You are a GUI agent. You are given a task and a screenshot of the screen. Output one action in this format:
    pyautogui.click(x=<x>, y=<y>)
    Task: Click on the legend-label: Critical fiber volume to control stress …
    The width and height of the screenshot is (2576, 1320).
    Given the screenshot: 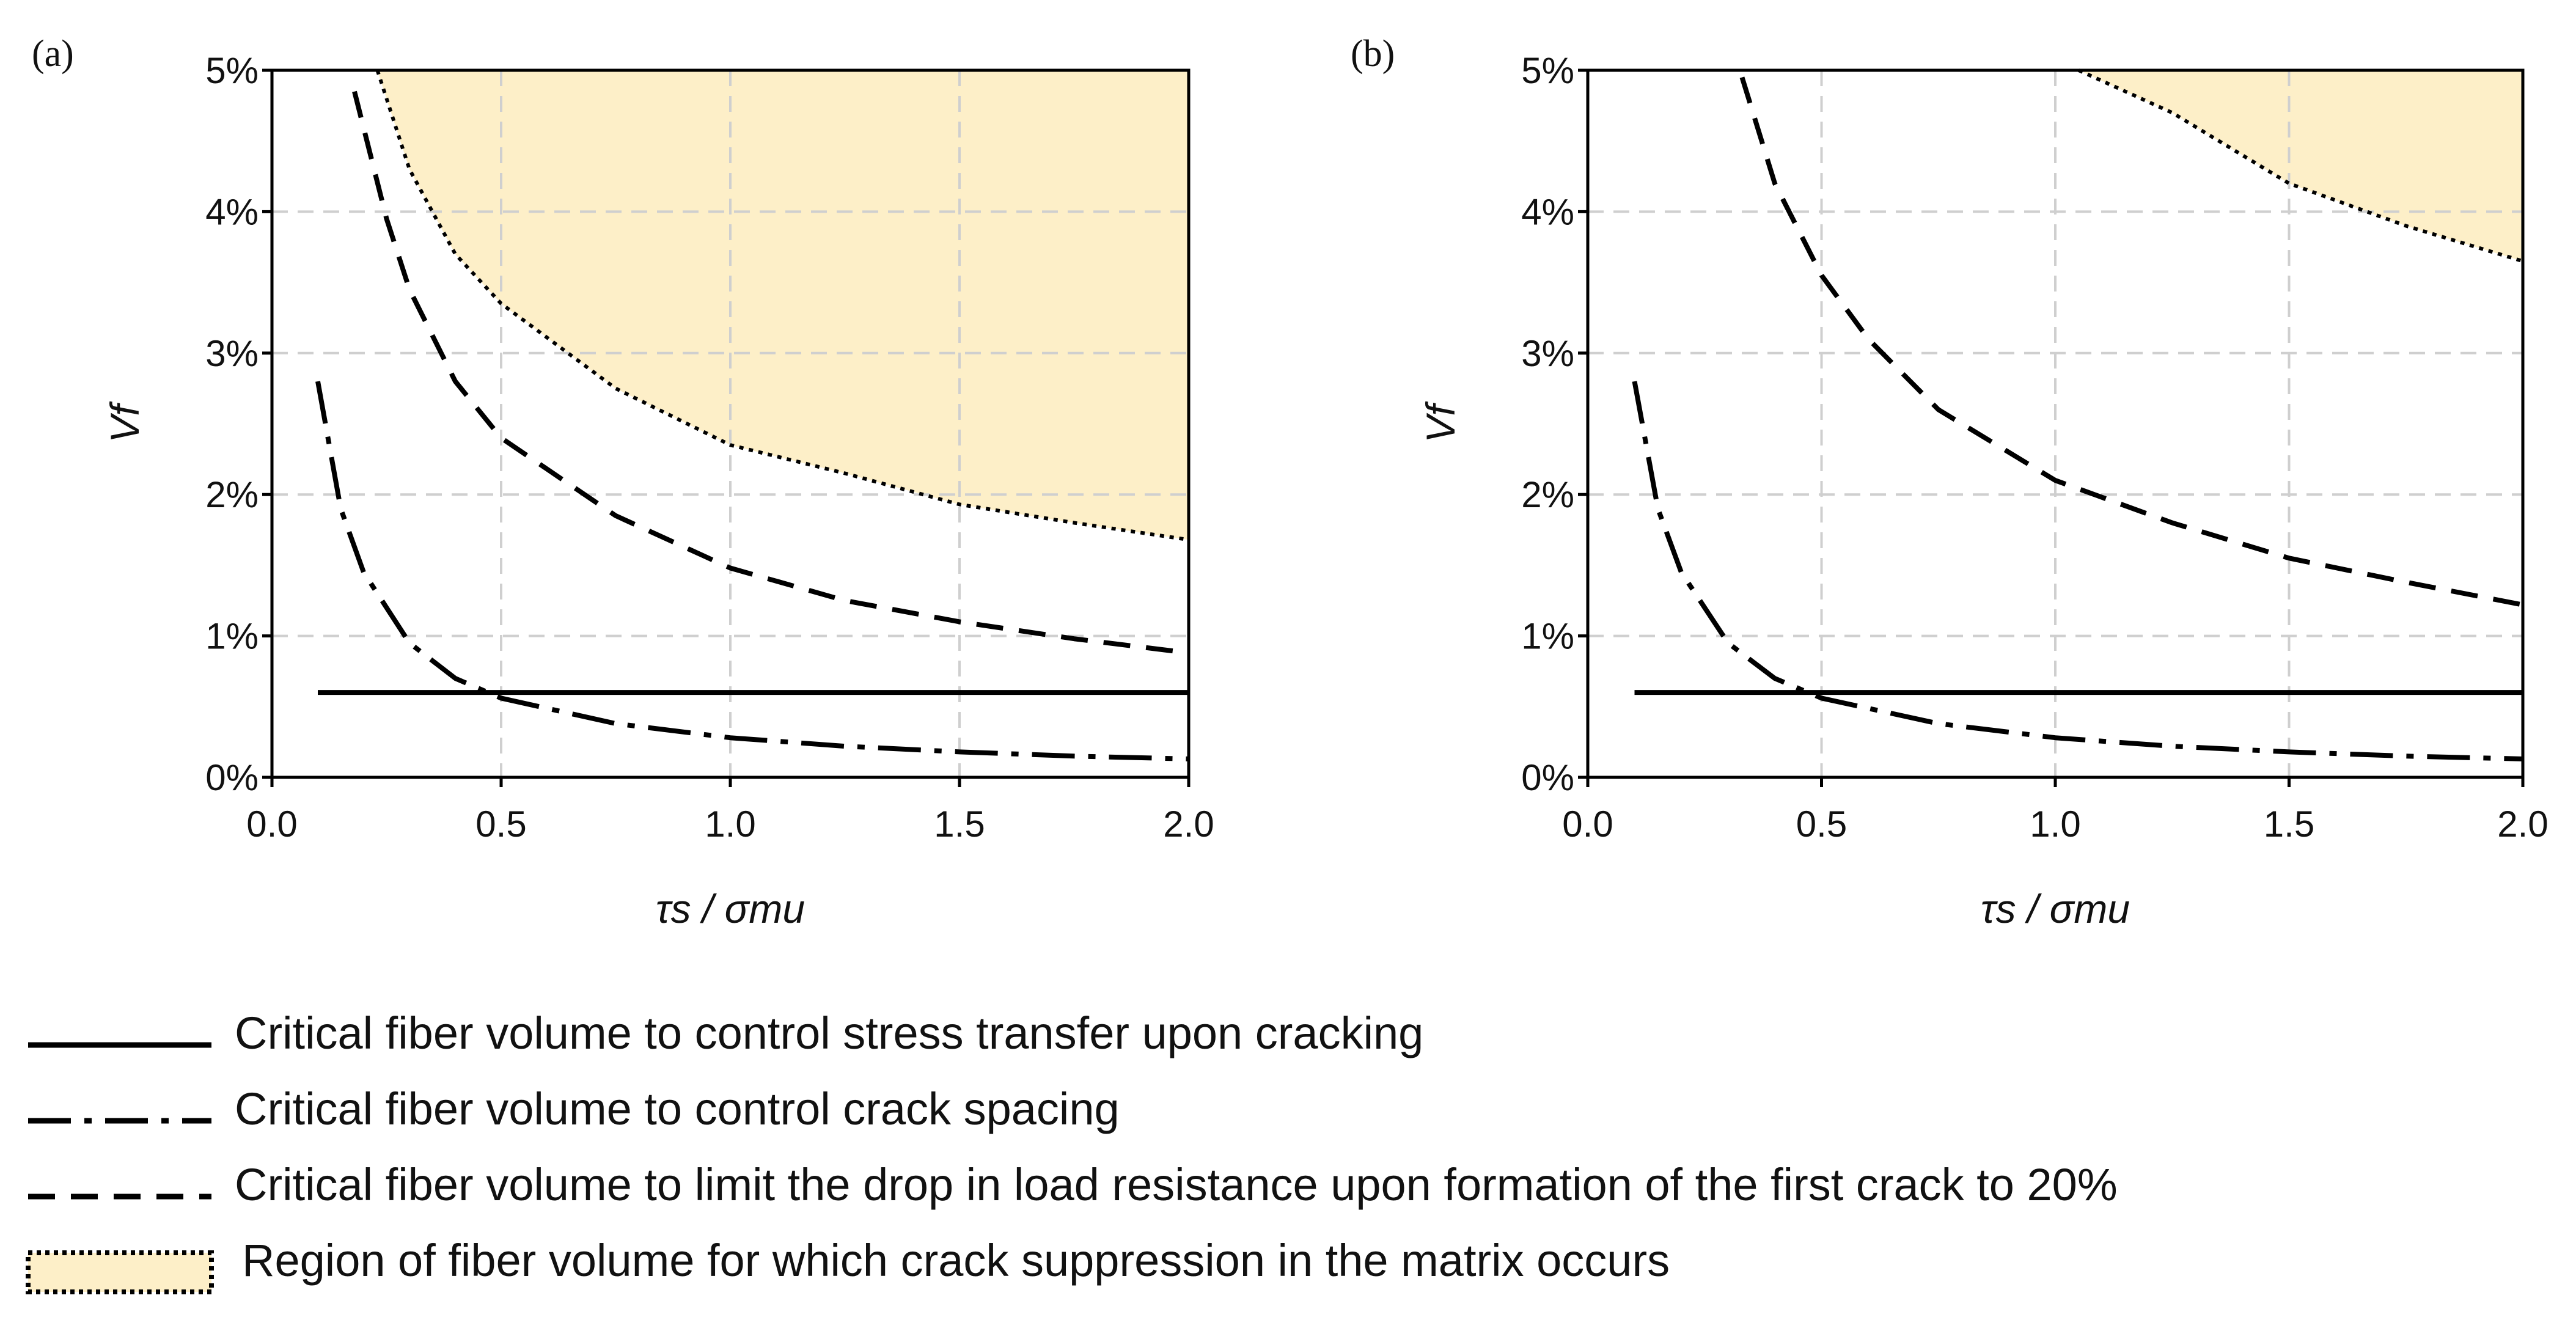 What is the action you would take?
    pyautogui.click(x=829, y=1033)
    